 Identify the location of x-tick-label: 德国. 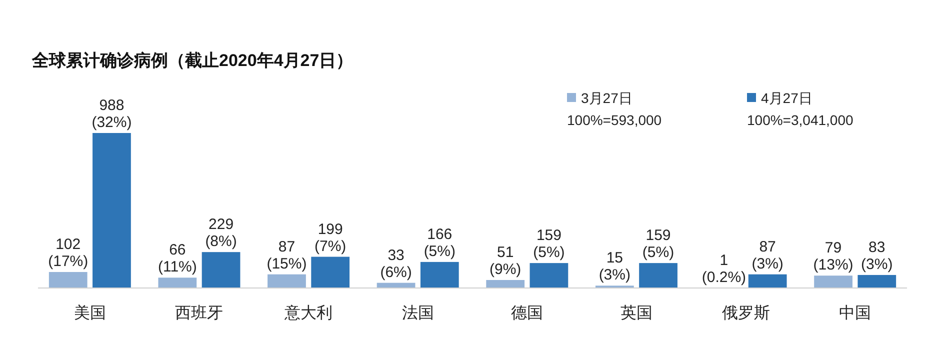
(527, 312).